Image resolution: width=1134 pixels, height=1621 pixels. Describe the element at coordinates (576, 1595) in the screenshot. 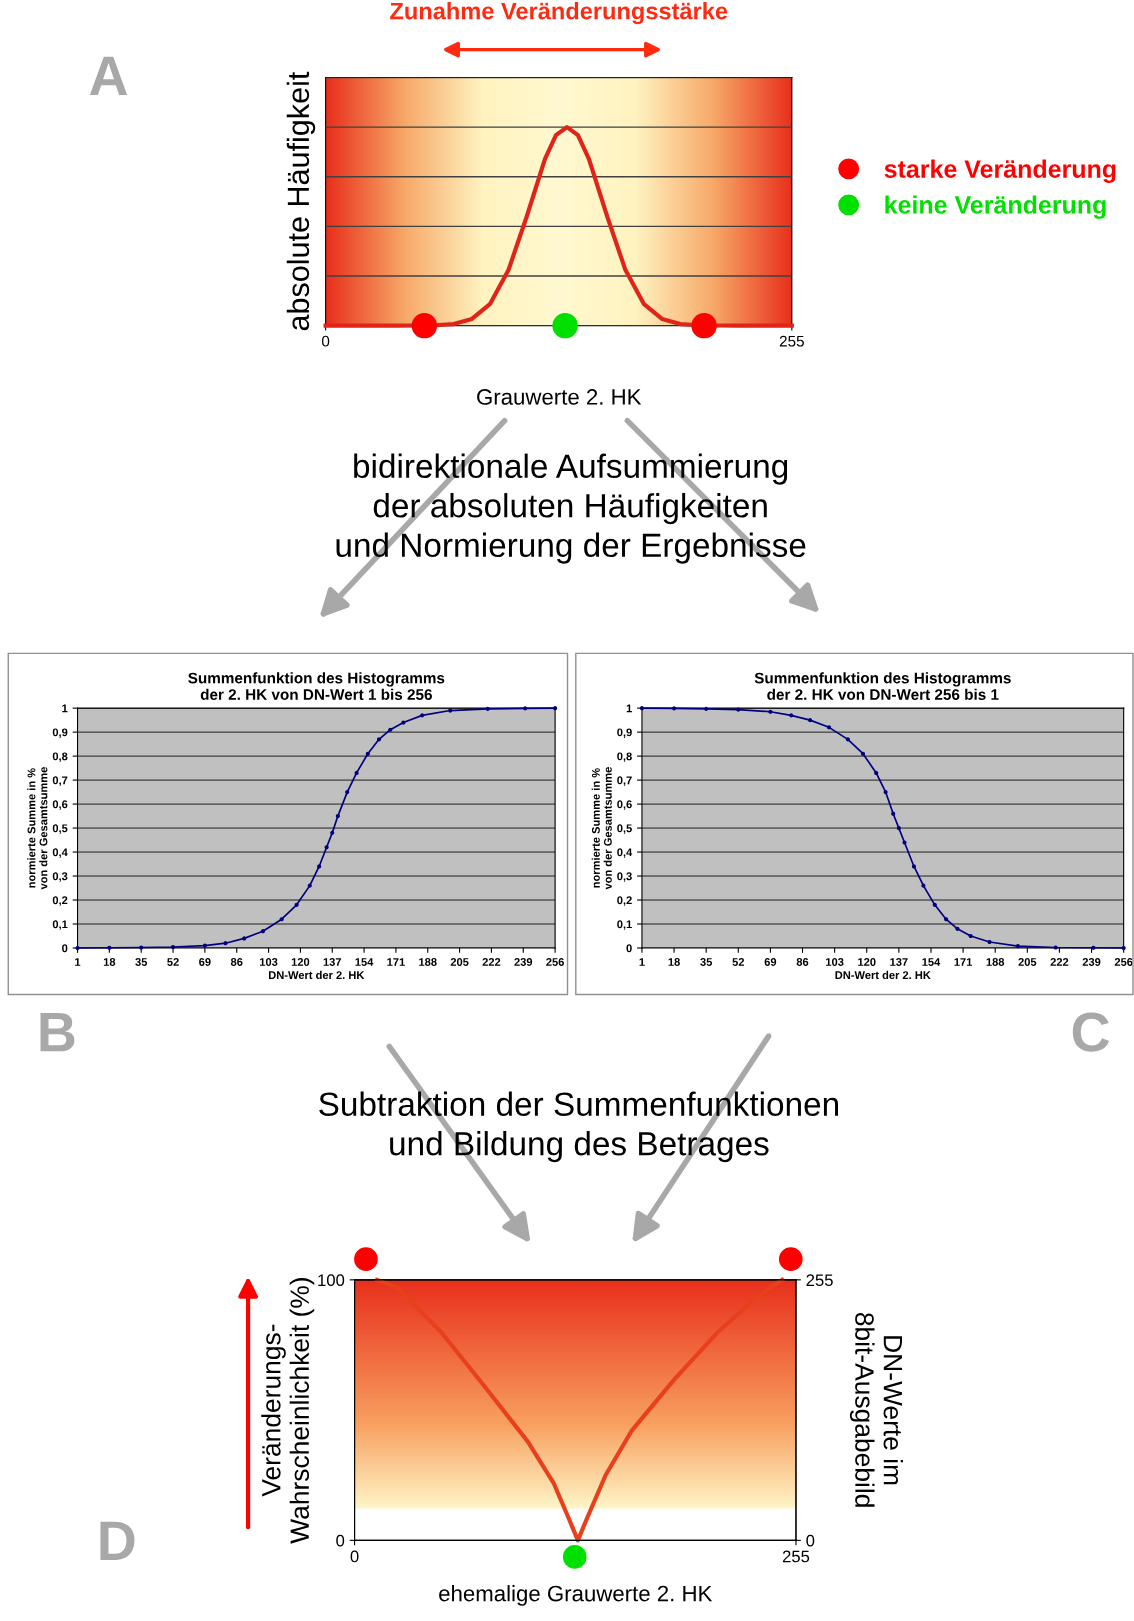

I see `x-axis-title: ehemalige Grauwerte 2. HK` at that location.